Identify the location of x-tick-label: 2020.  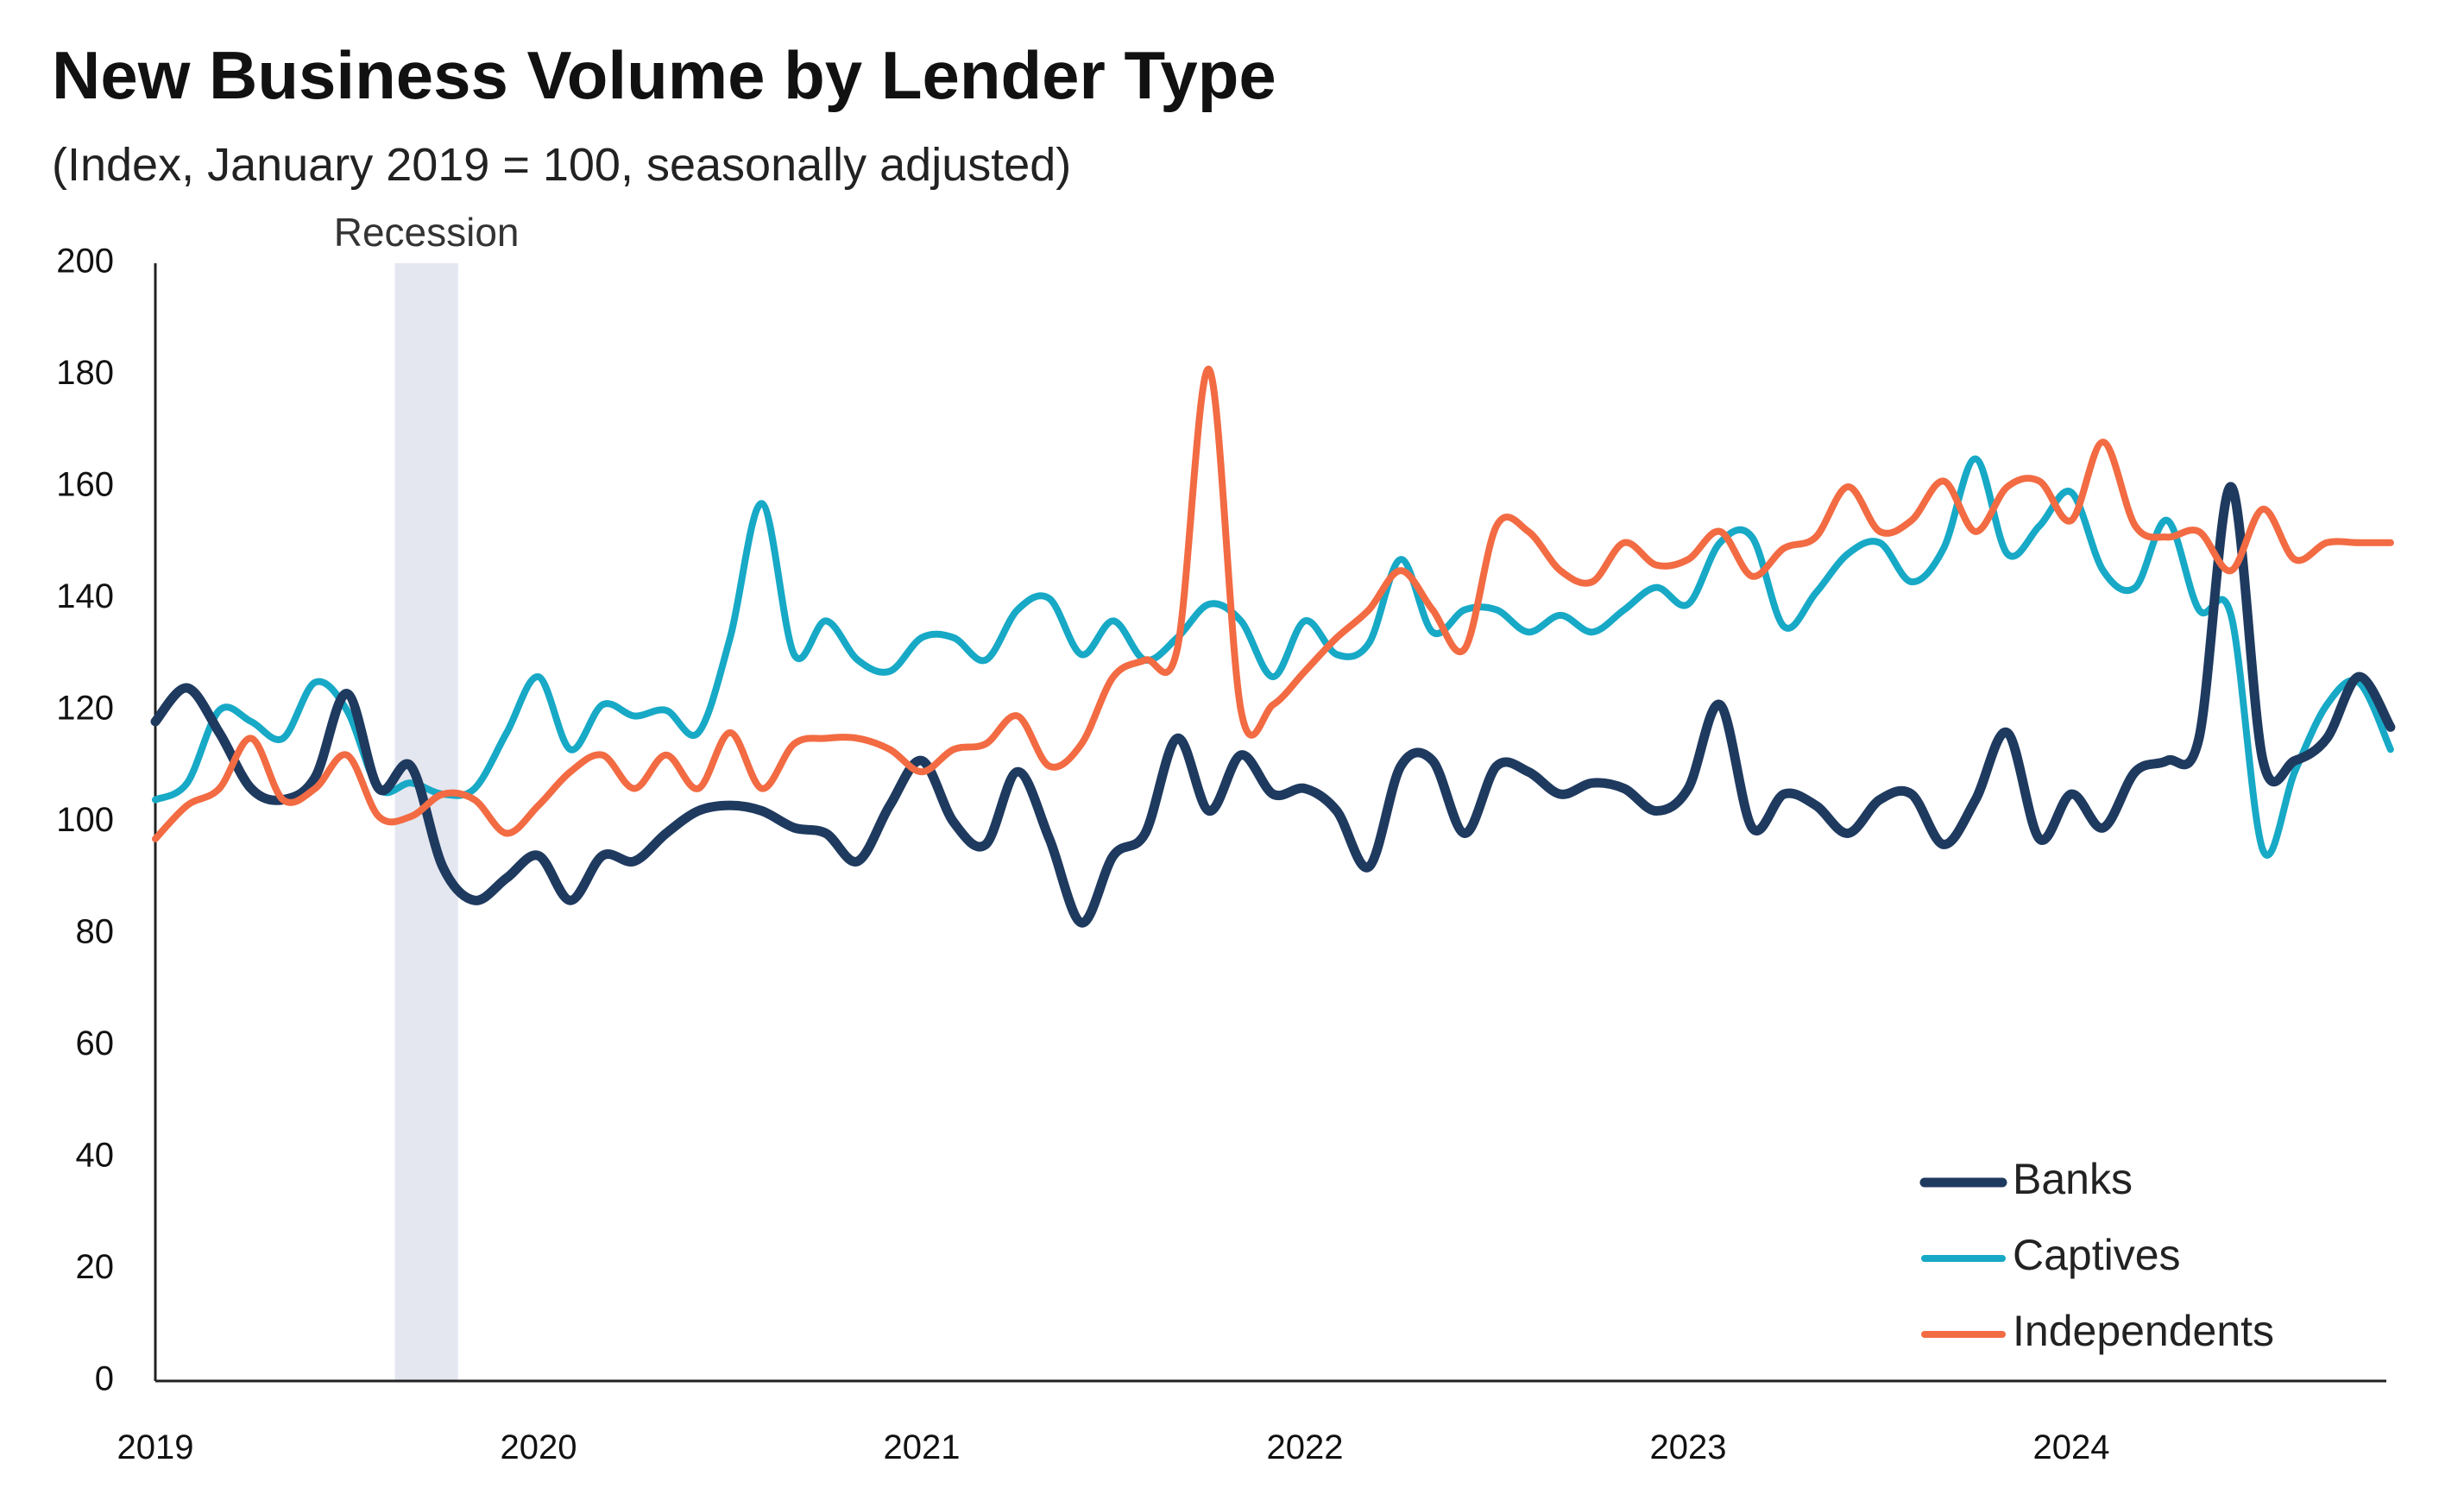
(539, 1447).